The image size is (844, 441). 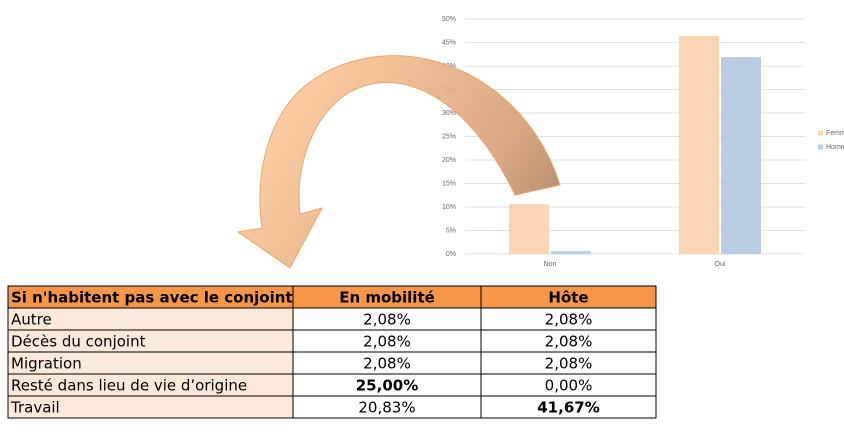 I want to click on table-text: Hôte, so click(x=568, y=298).